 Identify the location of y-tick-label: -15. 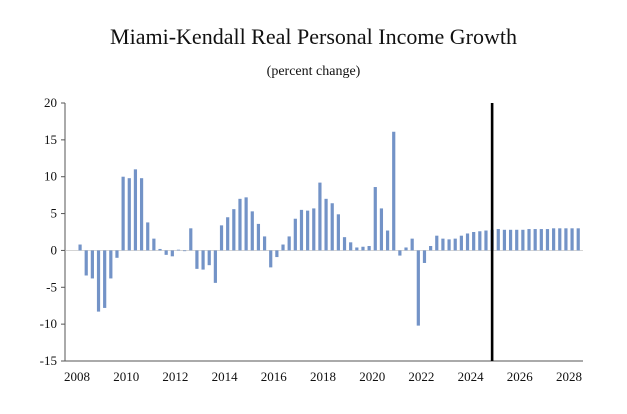
(48, 360).